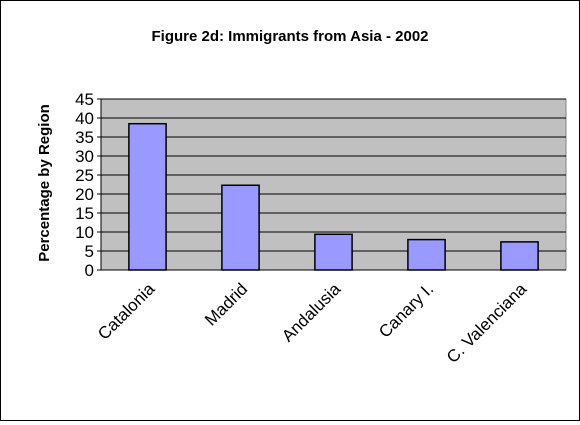 This screenshot has width=580, height=425. Describe the element at coordinates (84, 232) in the screenshot. I see `y-tick-label: 10` at that location.